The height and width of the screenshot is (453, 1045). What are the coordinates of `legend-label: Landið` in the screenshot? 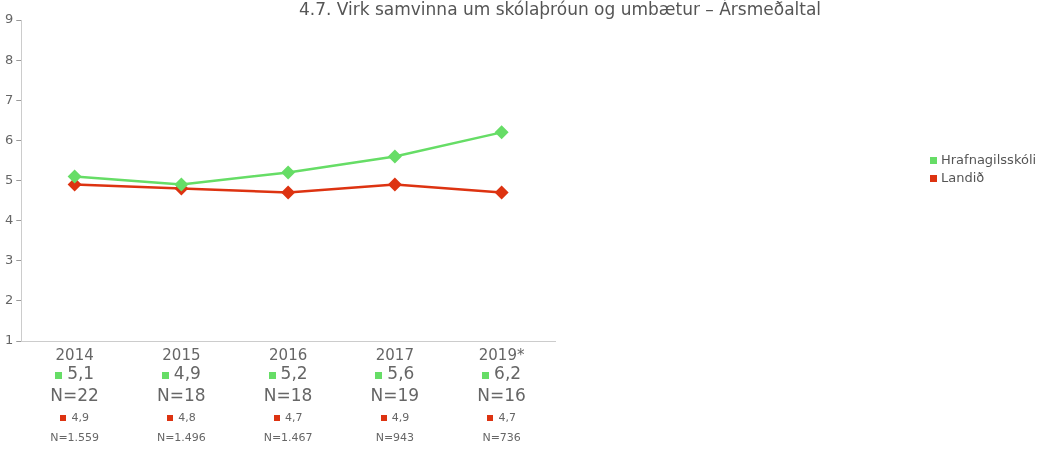 It's located at (963, 177).